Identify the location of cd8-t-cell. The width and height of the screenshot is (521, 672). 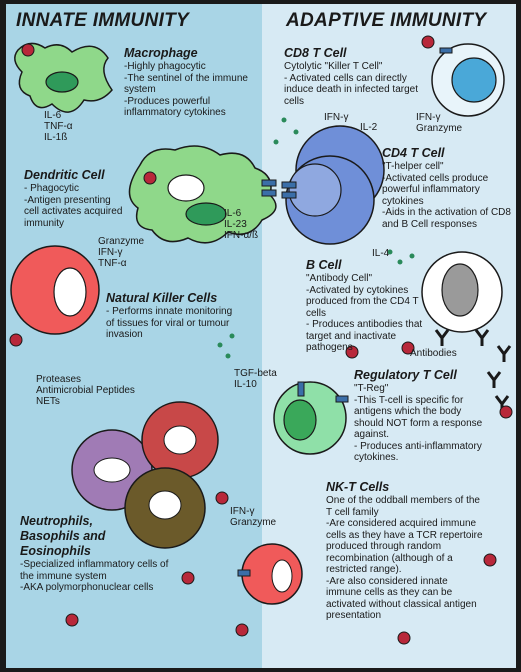
(468, 80).